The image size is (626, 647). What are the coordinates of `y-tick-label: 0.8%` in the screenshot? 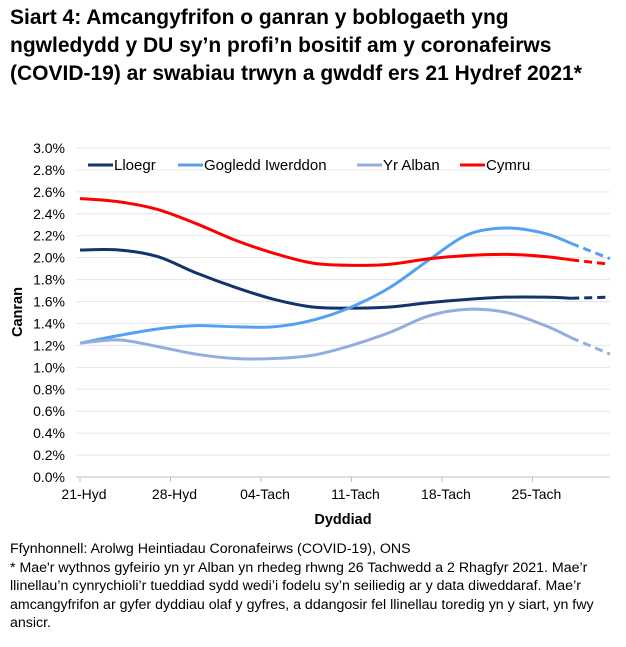 It's located at (49, 389).